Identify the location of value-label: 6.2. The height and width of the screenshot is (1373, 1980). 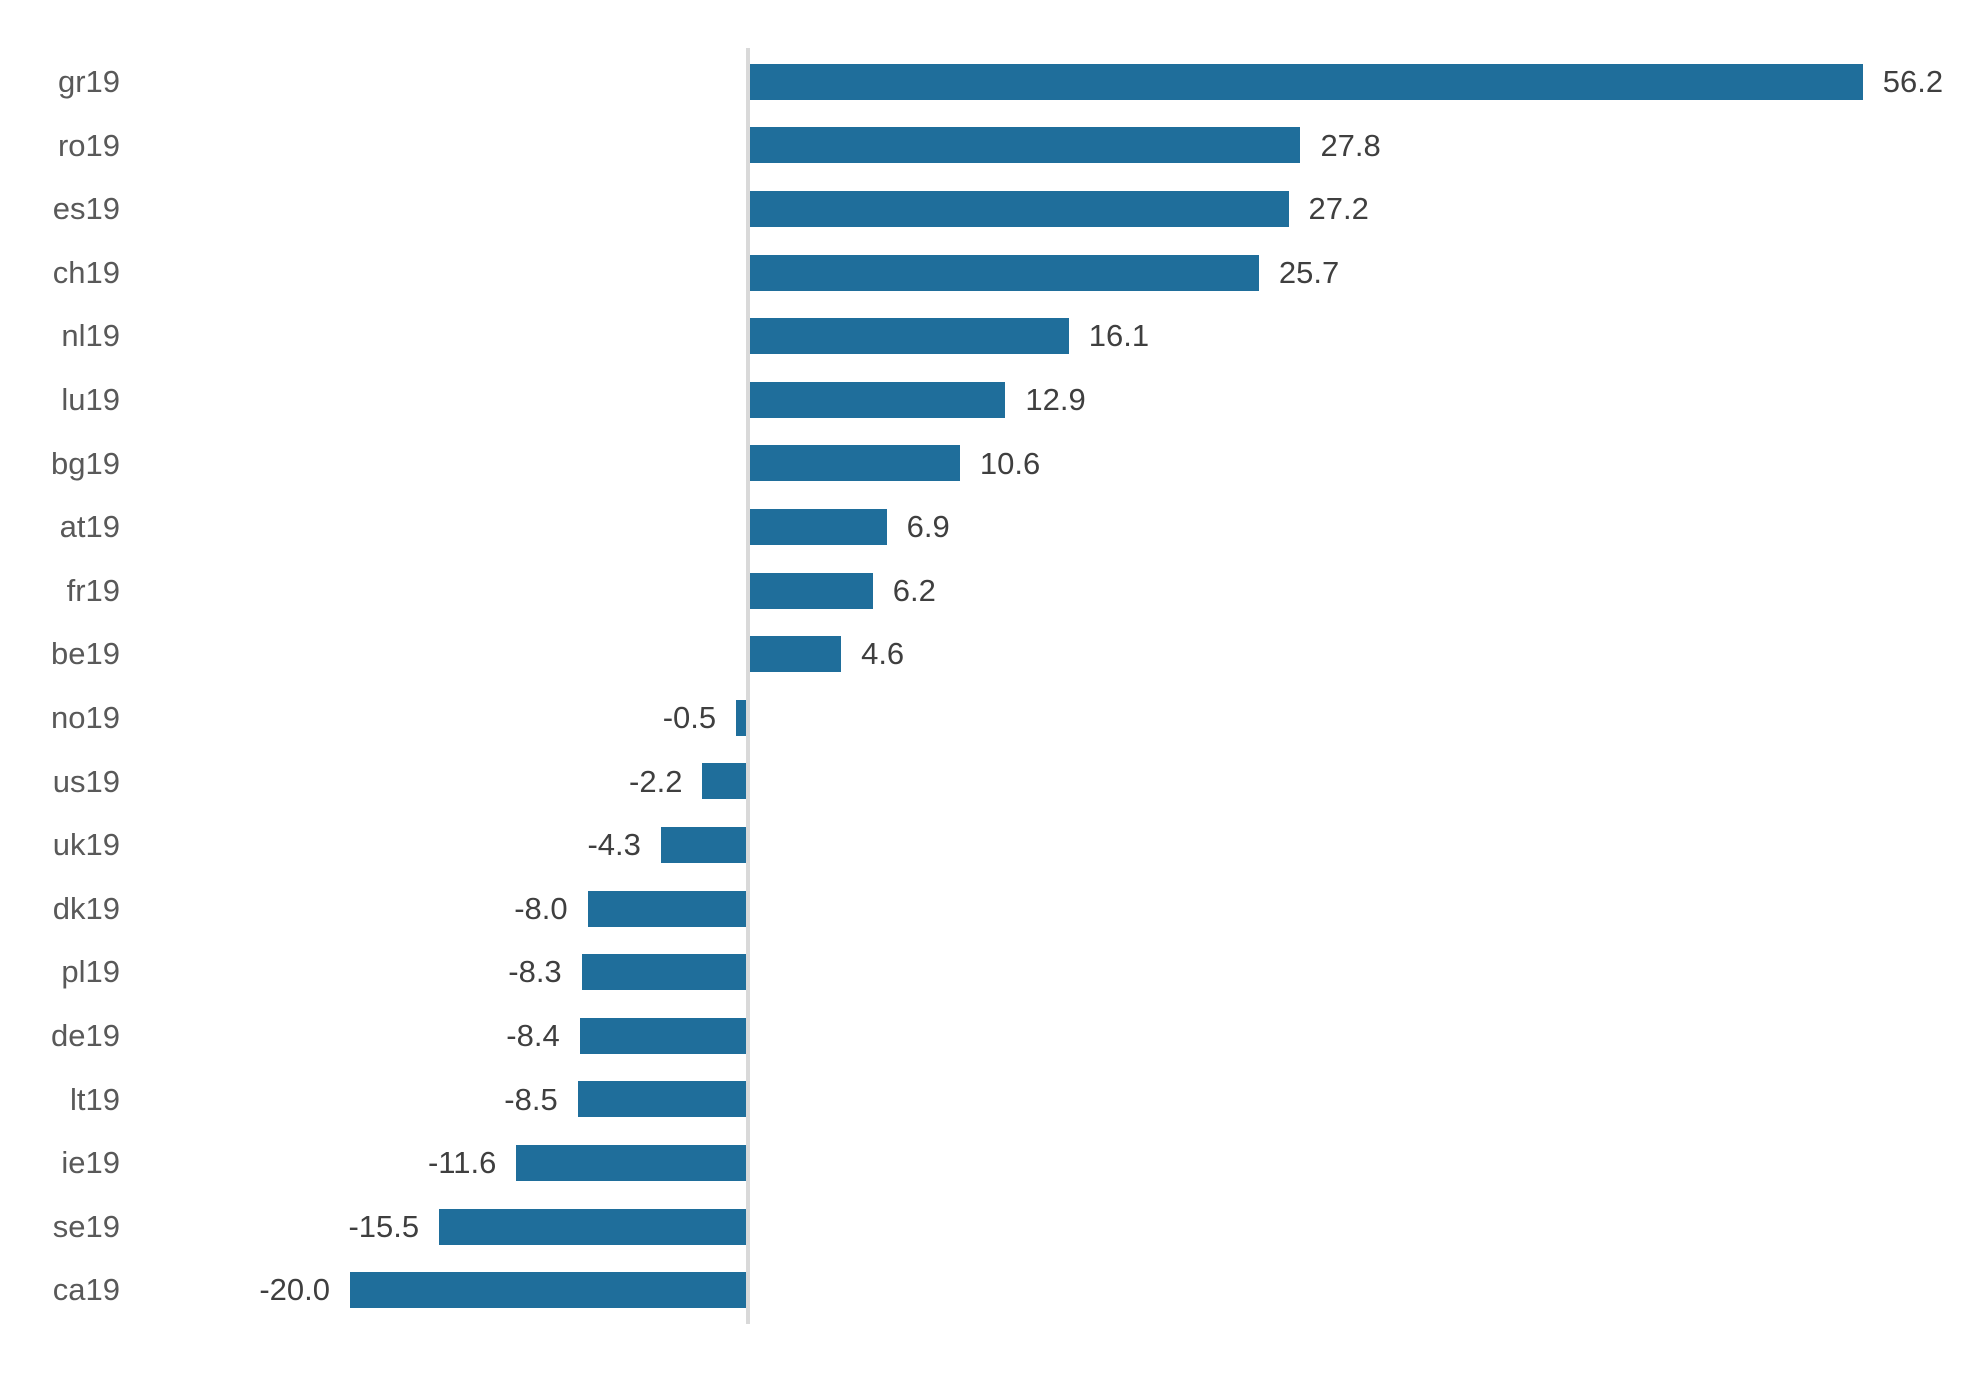
(914, 590).